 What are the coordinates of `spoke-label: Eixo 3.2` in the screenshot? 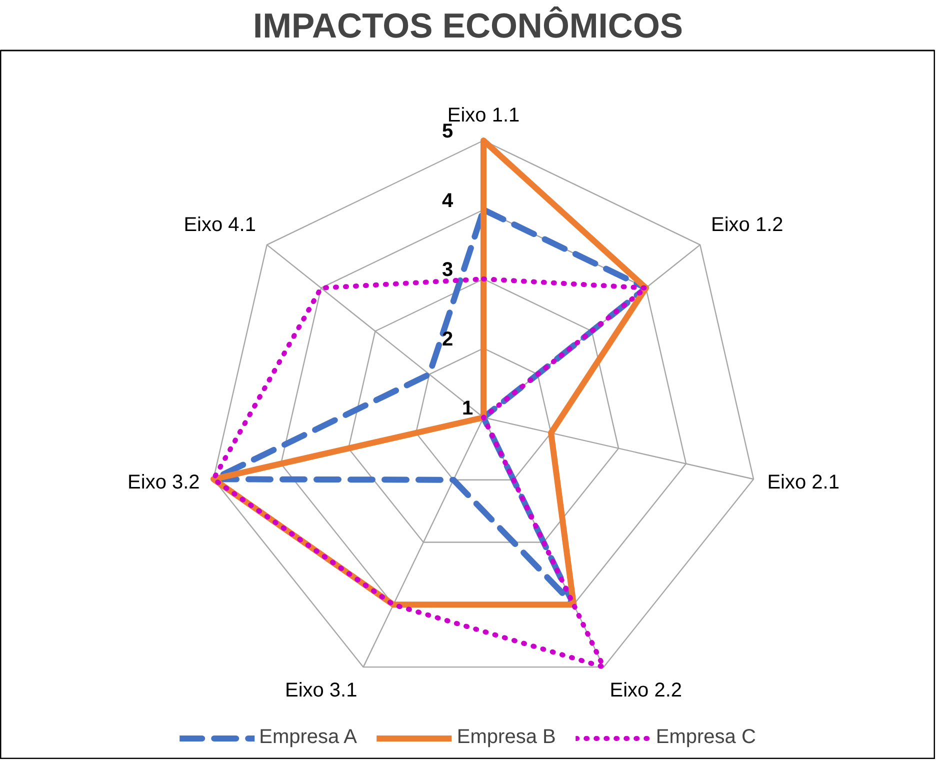 It's located at (164, 482).